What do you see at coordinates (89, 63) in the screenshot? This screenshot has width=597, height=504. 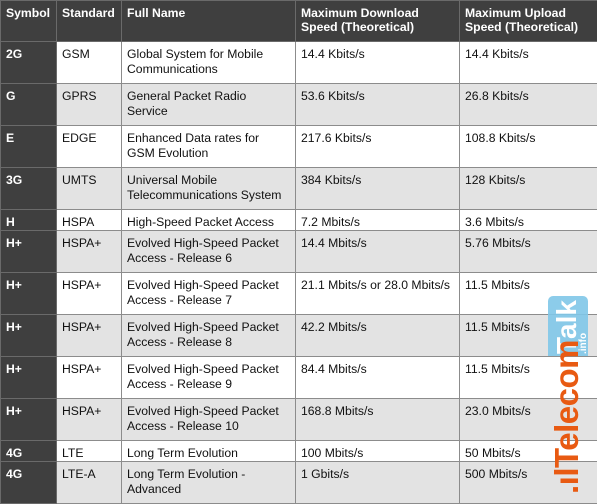 I see `cell-standard: GSM` at bounding box center [89, 63].